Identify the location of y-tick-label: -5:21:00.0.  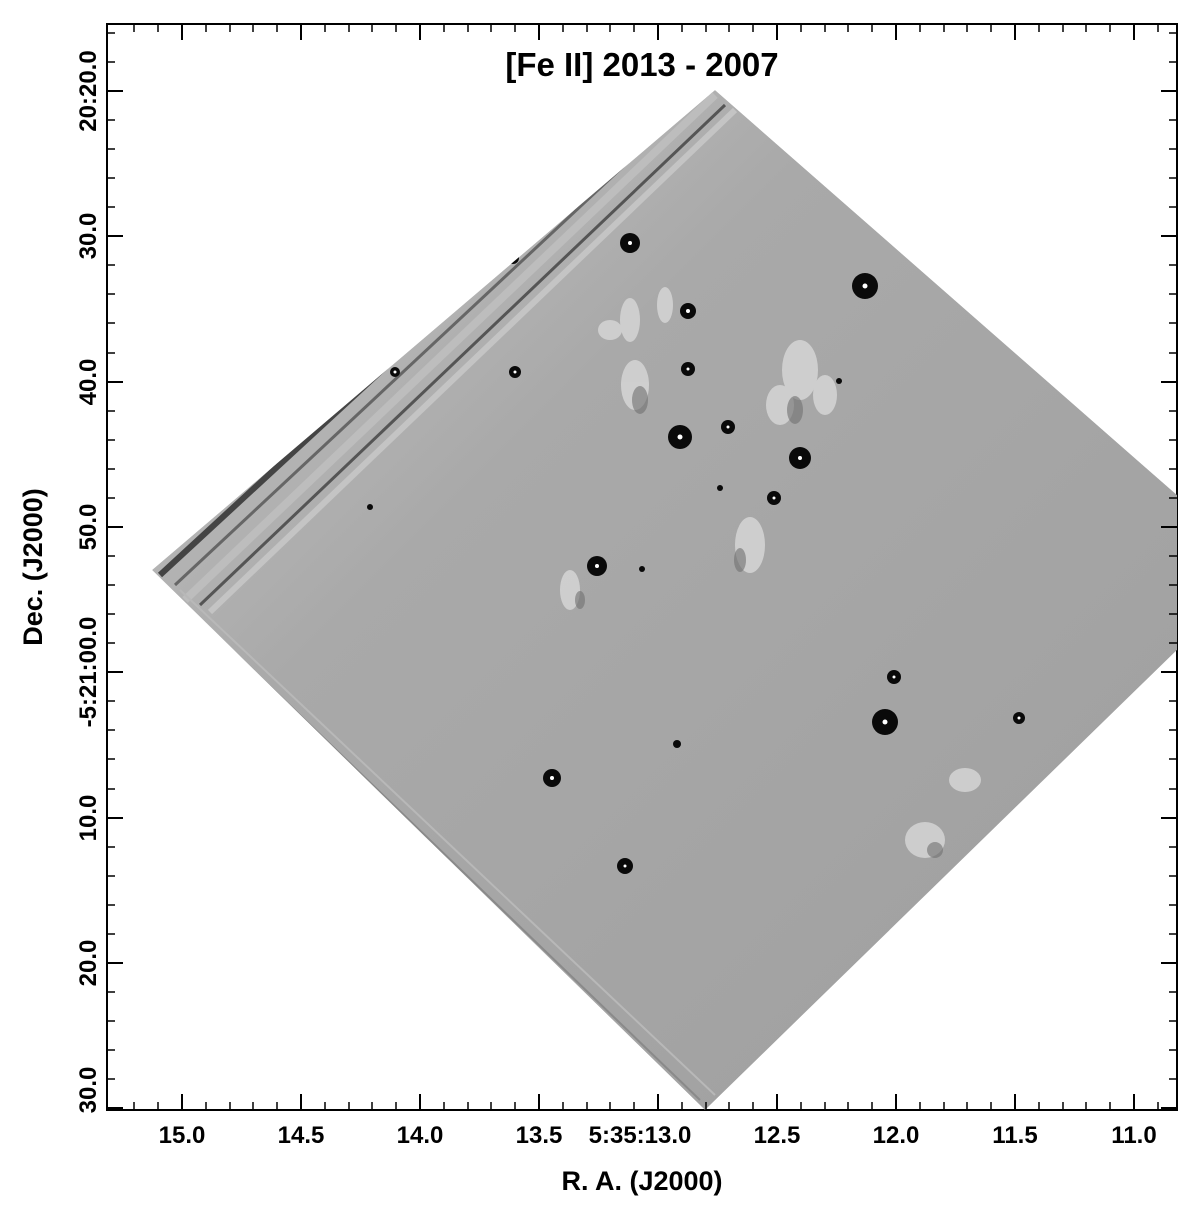
(88, 672).